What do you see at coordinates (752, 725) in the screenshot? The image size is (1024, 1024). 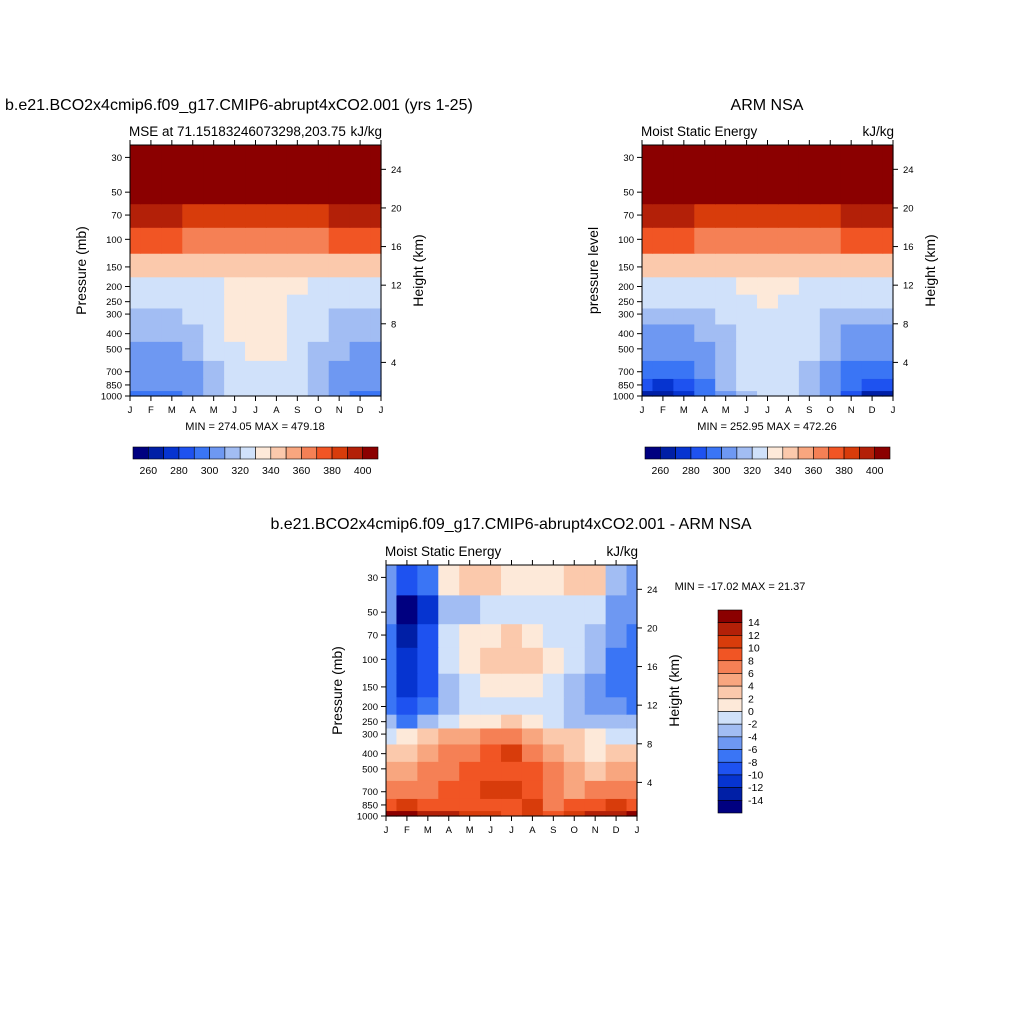 I see `colorbar-label: -2` at bounding box center [752, 725].